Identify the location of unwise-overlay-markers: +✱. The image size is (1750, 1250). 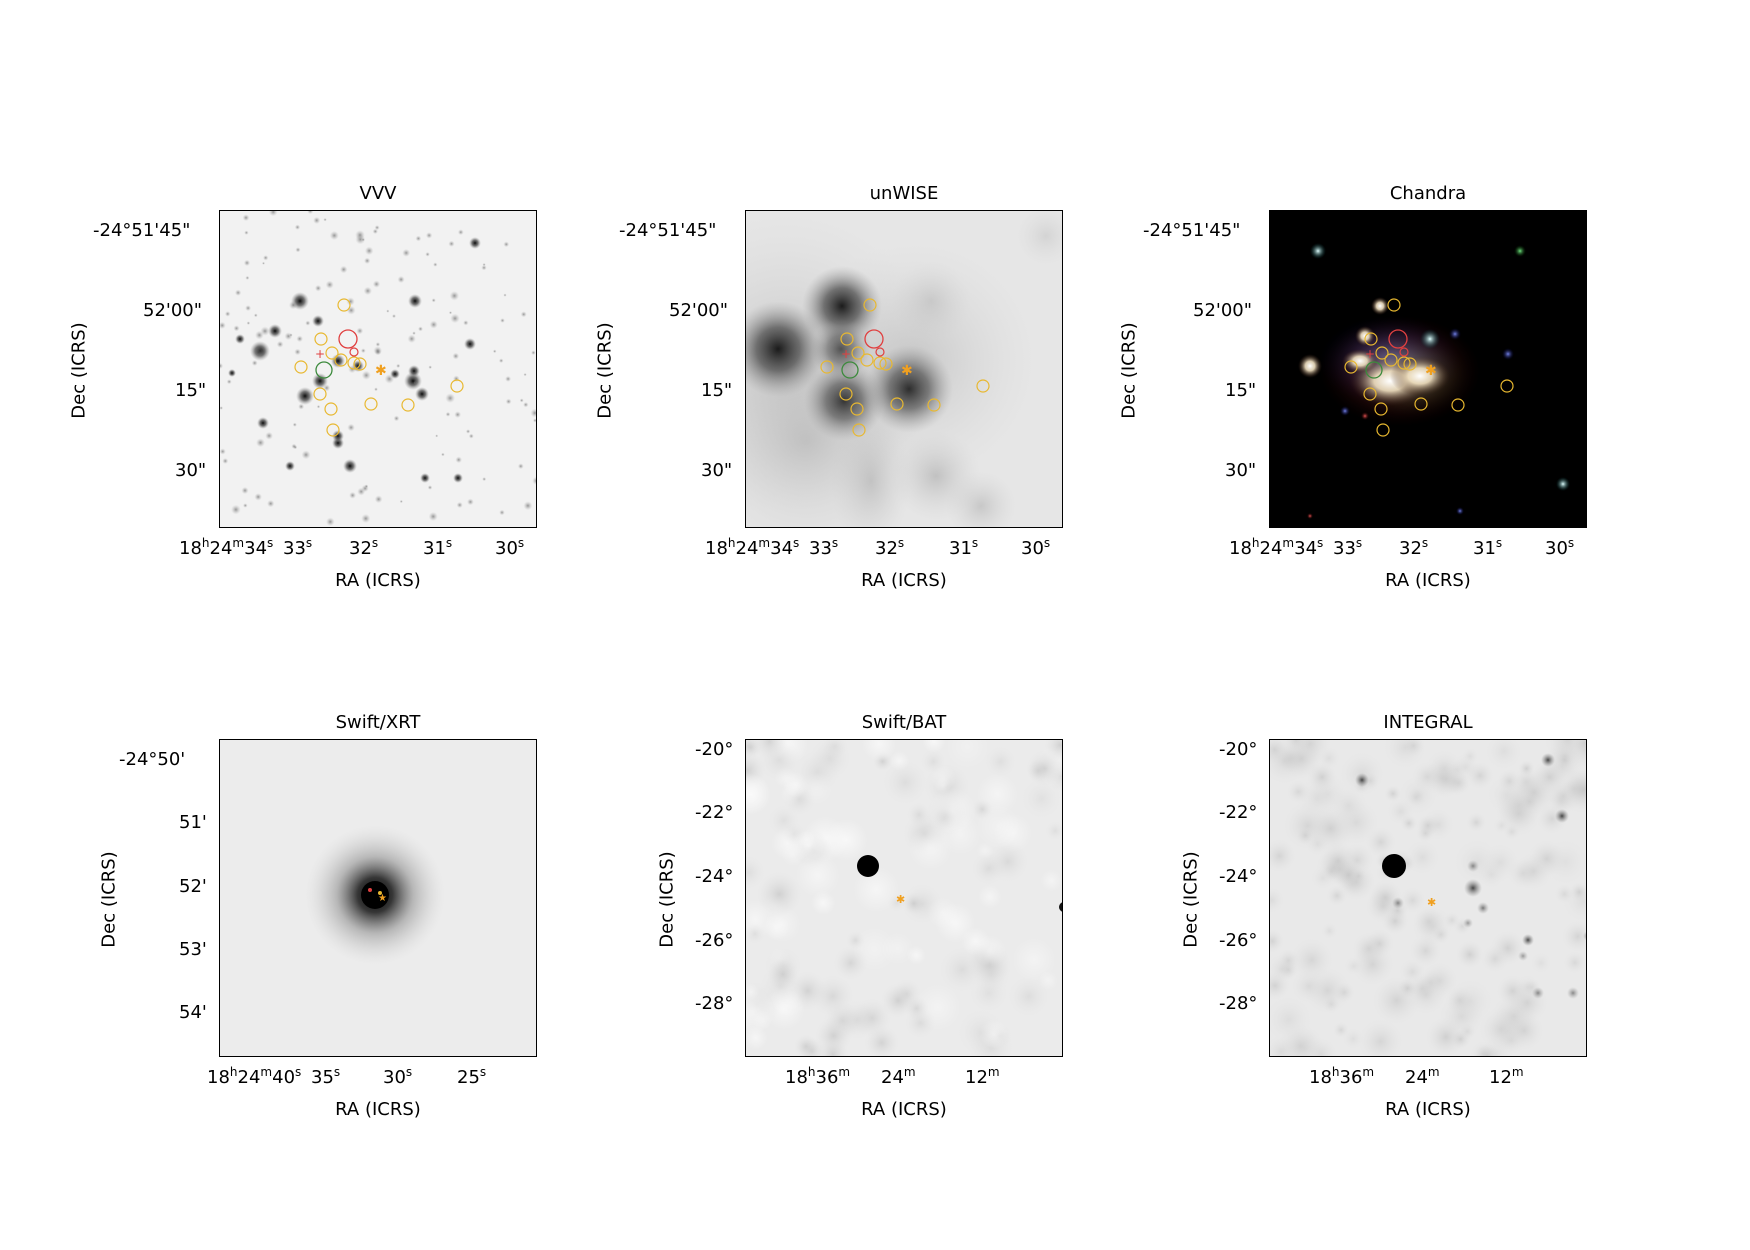
(905, 367).